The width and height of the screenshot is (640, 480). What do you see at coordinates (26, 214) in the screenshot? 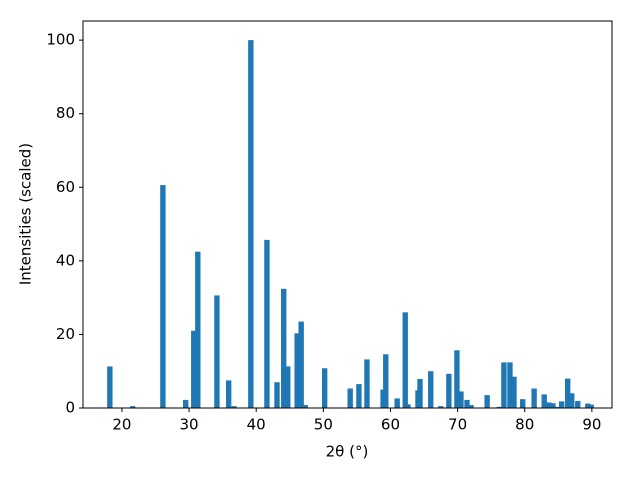
I see `y-axis-label: Intensities (scaled)` at bounding box center [26, 214].